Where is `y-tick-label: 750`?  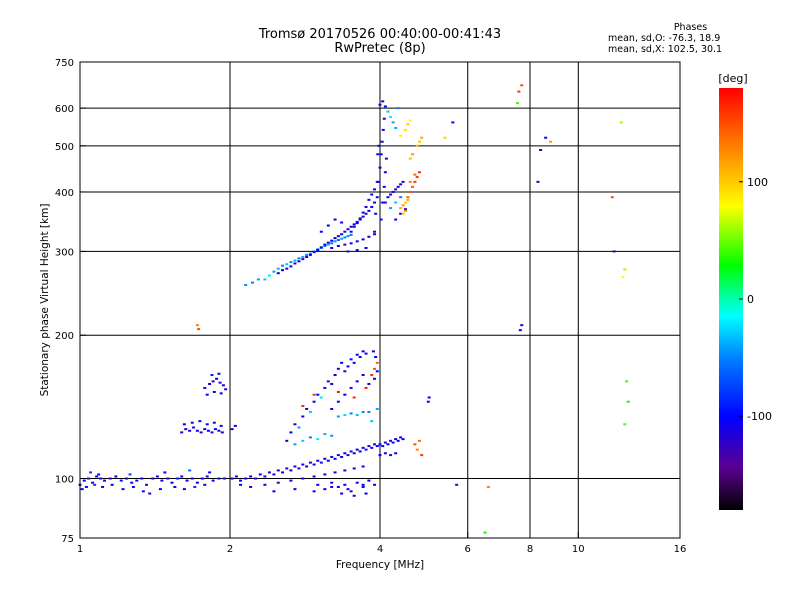
y-tick-label: 750 is located at coordinates (64, 63).